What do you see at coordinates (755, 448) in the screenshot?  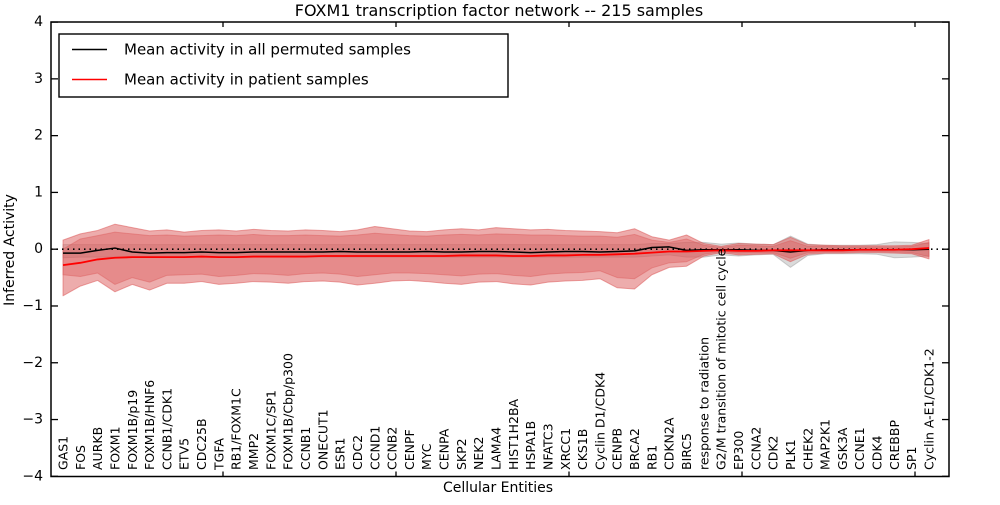 I see `x-tick-label: CCNA2` at bounding box center [755, 448].